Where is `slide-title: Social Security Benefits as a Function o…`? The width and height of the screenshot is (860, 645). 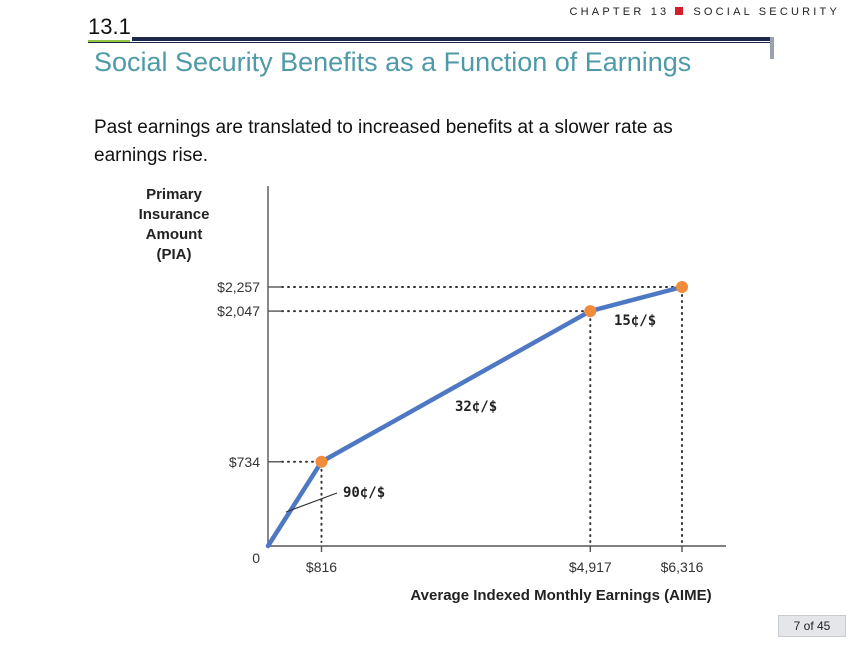
slide-title: Social Security Benefits as a Function o… is located at coordinates (393, 62).